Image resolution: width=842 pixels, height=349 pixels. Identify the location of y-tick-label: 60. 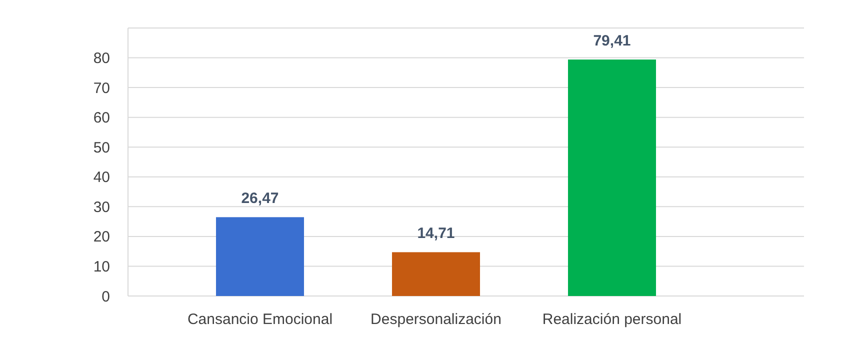
(101, 118).